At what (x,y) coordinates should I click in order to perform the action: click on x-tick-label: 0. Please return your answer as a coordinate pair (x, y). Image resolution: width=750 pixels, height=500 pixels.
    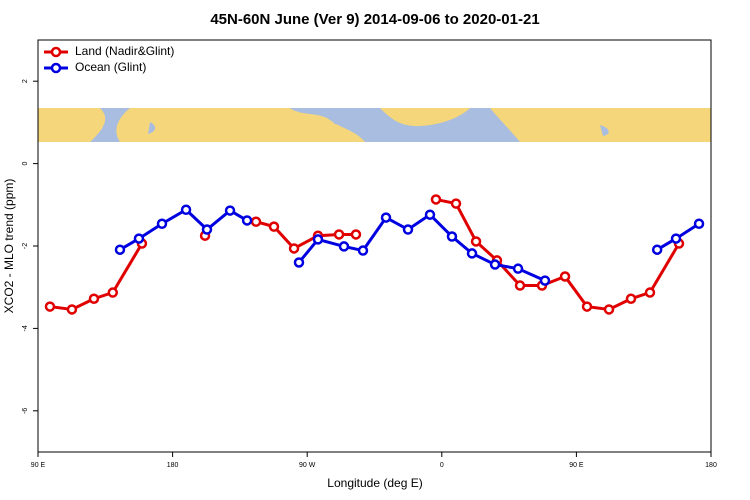
    Looking at the image, I should click on (442, 465).